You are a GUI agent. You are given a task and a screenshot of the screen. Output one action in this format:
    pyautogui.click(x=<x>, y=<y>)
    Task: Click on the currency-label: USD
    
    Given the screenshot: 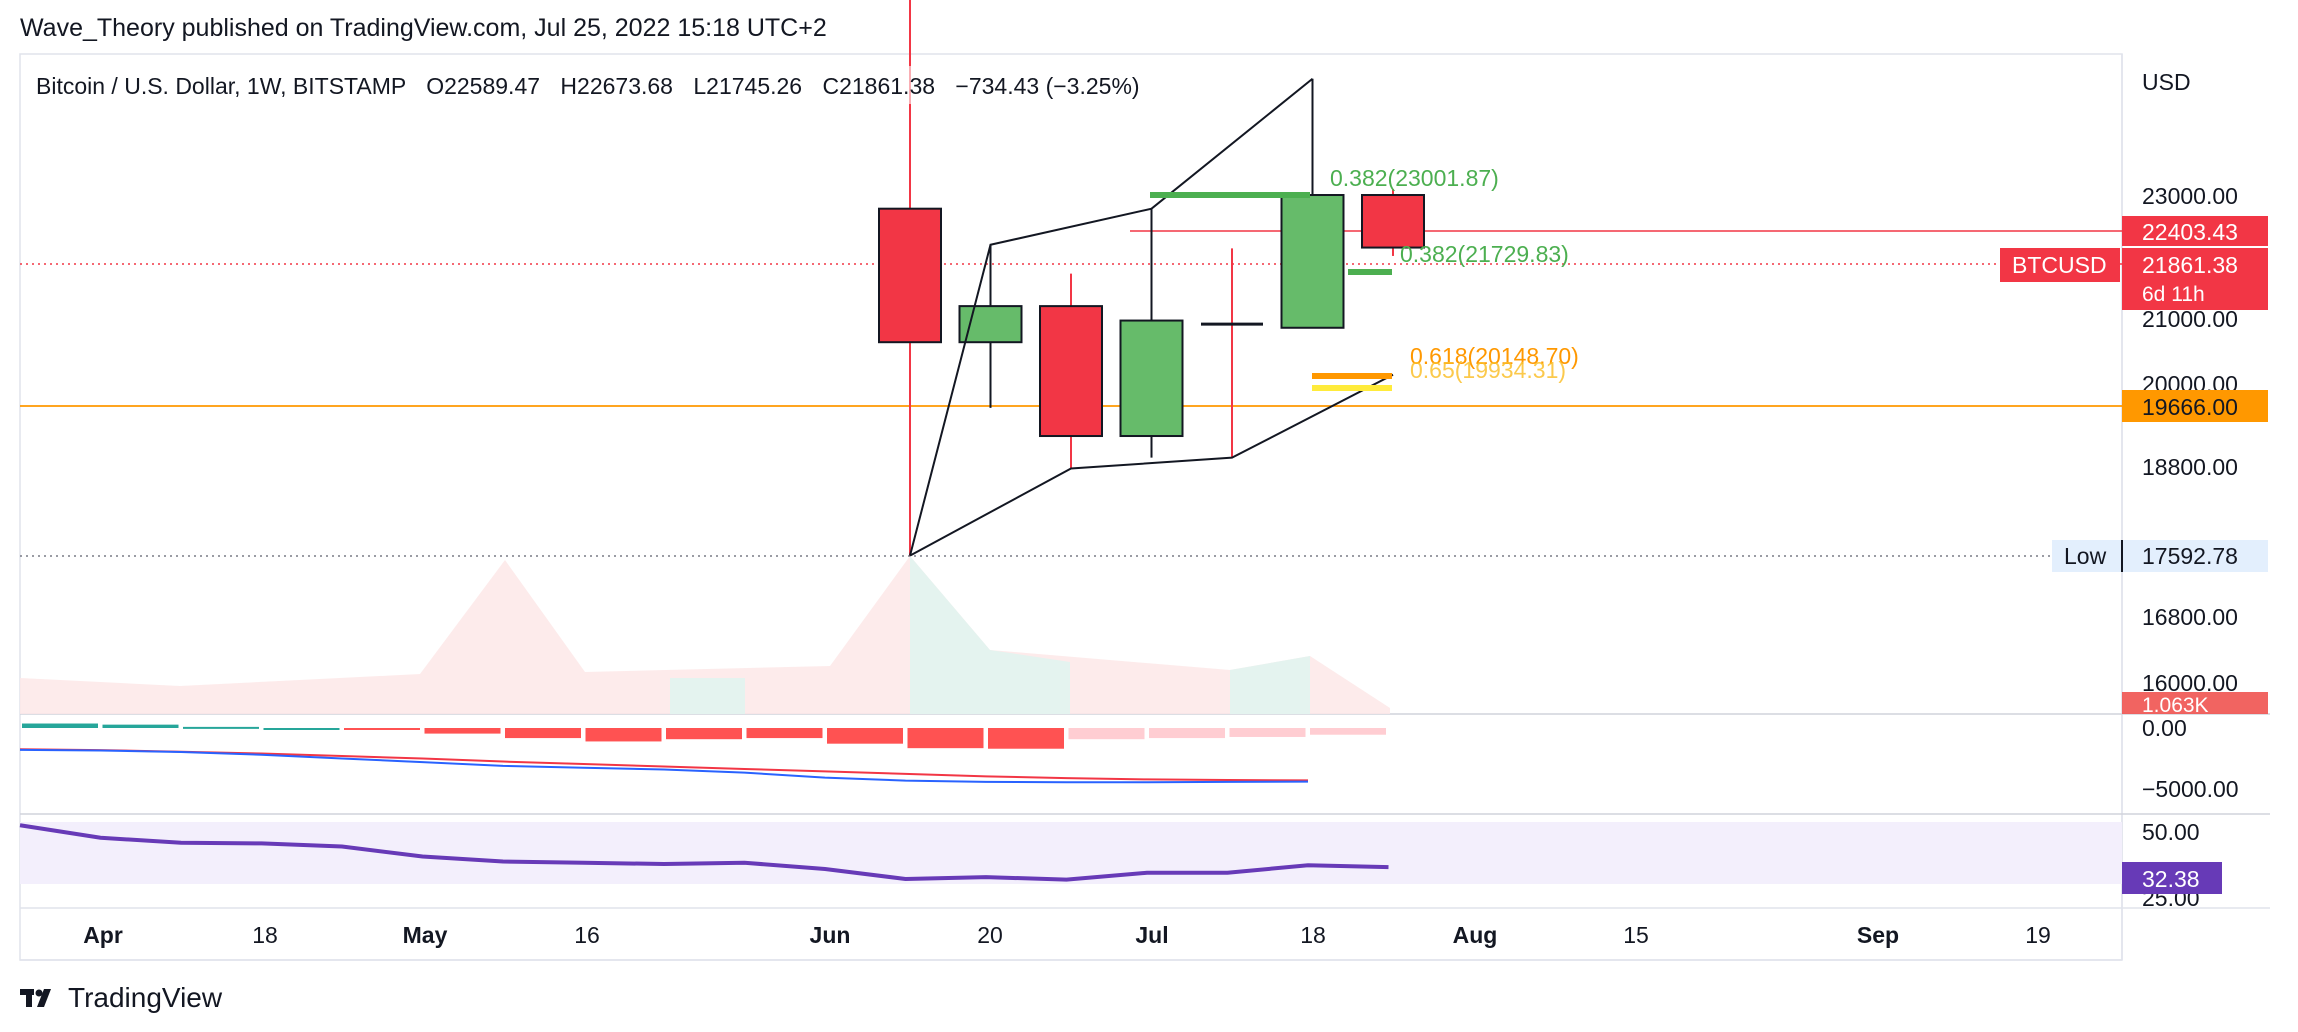 What is the action you would take?
    pyautogui.click(x=2166, y=82)
    